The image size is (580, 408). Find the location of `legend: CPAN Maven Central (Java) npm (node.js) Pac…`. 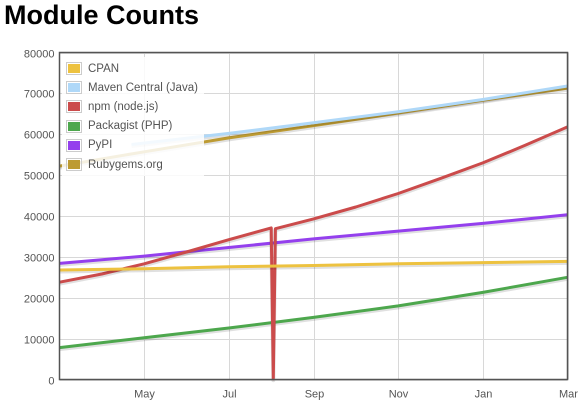

legend: CPAN Maven Central (Java) npm (node.js) Pac… is located at coordinates (133, 117).